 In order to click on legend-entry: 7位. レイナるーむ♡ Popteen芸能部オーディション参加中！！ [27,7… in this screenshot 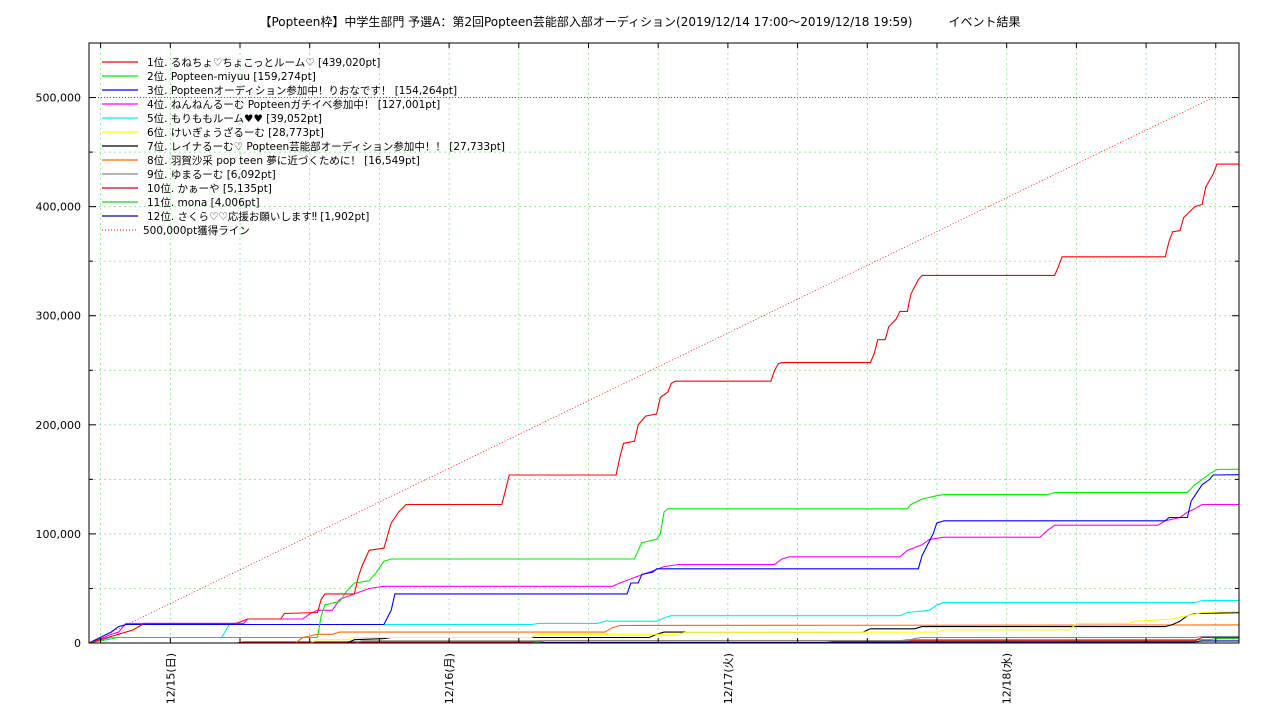, I will do `click(326, 146)`.